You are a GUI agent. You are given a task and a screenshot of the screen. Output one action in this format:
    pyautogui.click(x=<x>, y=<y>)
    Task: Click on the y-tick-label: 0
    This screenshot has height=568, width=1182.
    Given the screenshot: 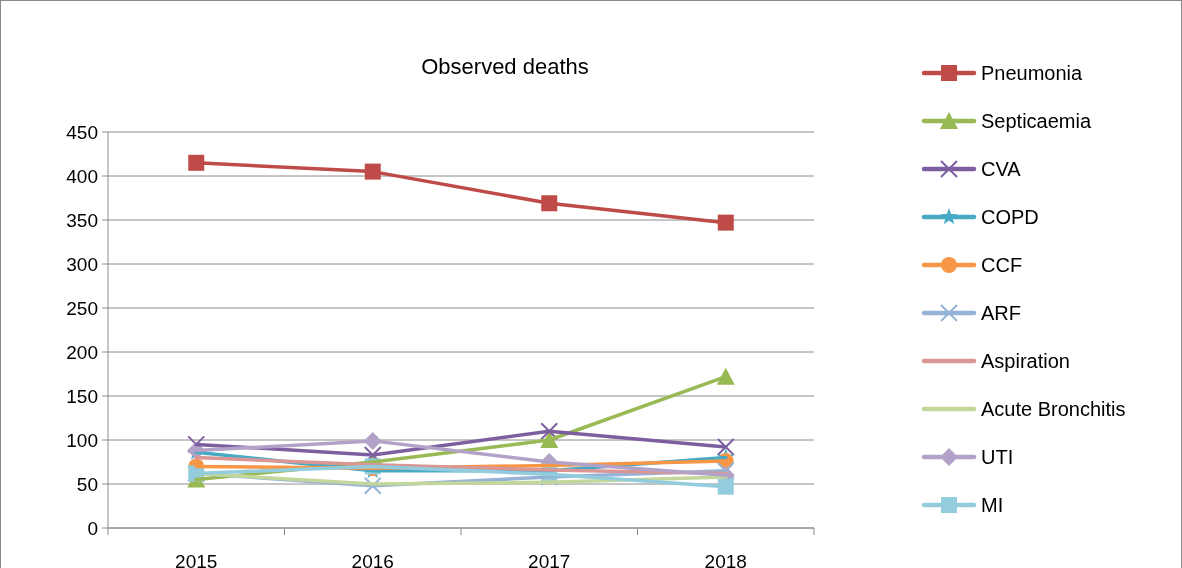 What is the action you would take?
    pyautogui.click(x=92, y=528)
    